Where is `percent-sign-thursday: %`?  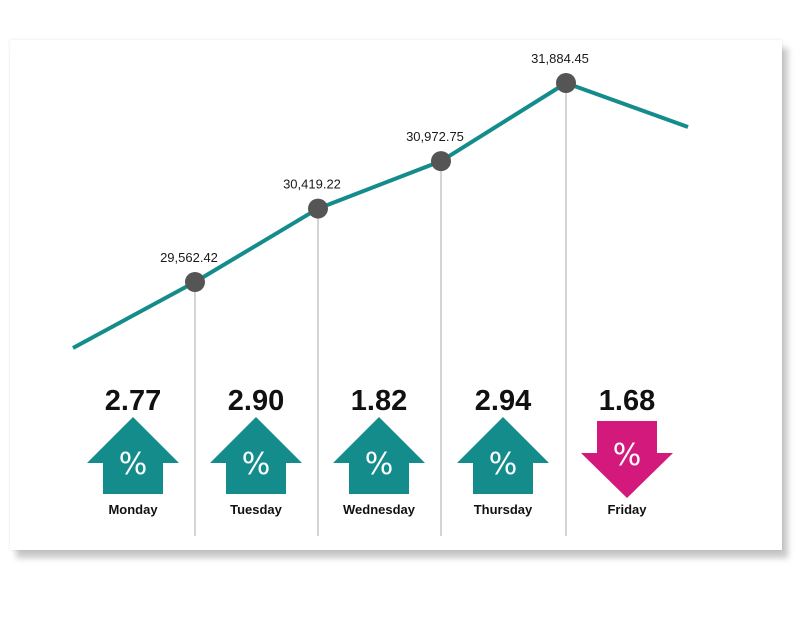 percent-sign-thursday: % is located at coordinates (503, 464).